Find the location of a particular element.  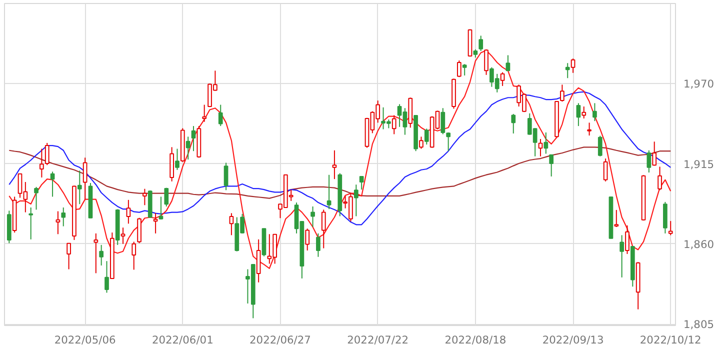

x-tick-label: 2022/06/01 is located at coordinates (183, 340).